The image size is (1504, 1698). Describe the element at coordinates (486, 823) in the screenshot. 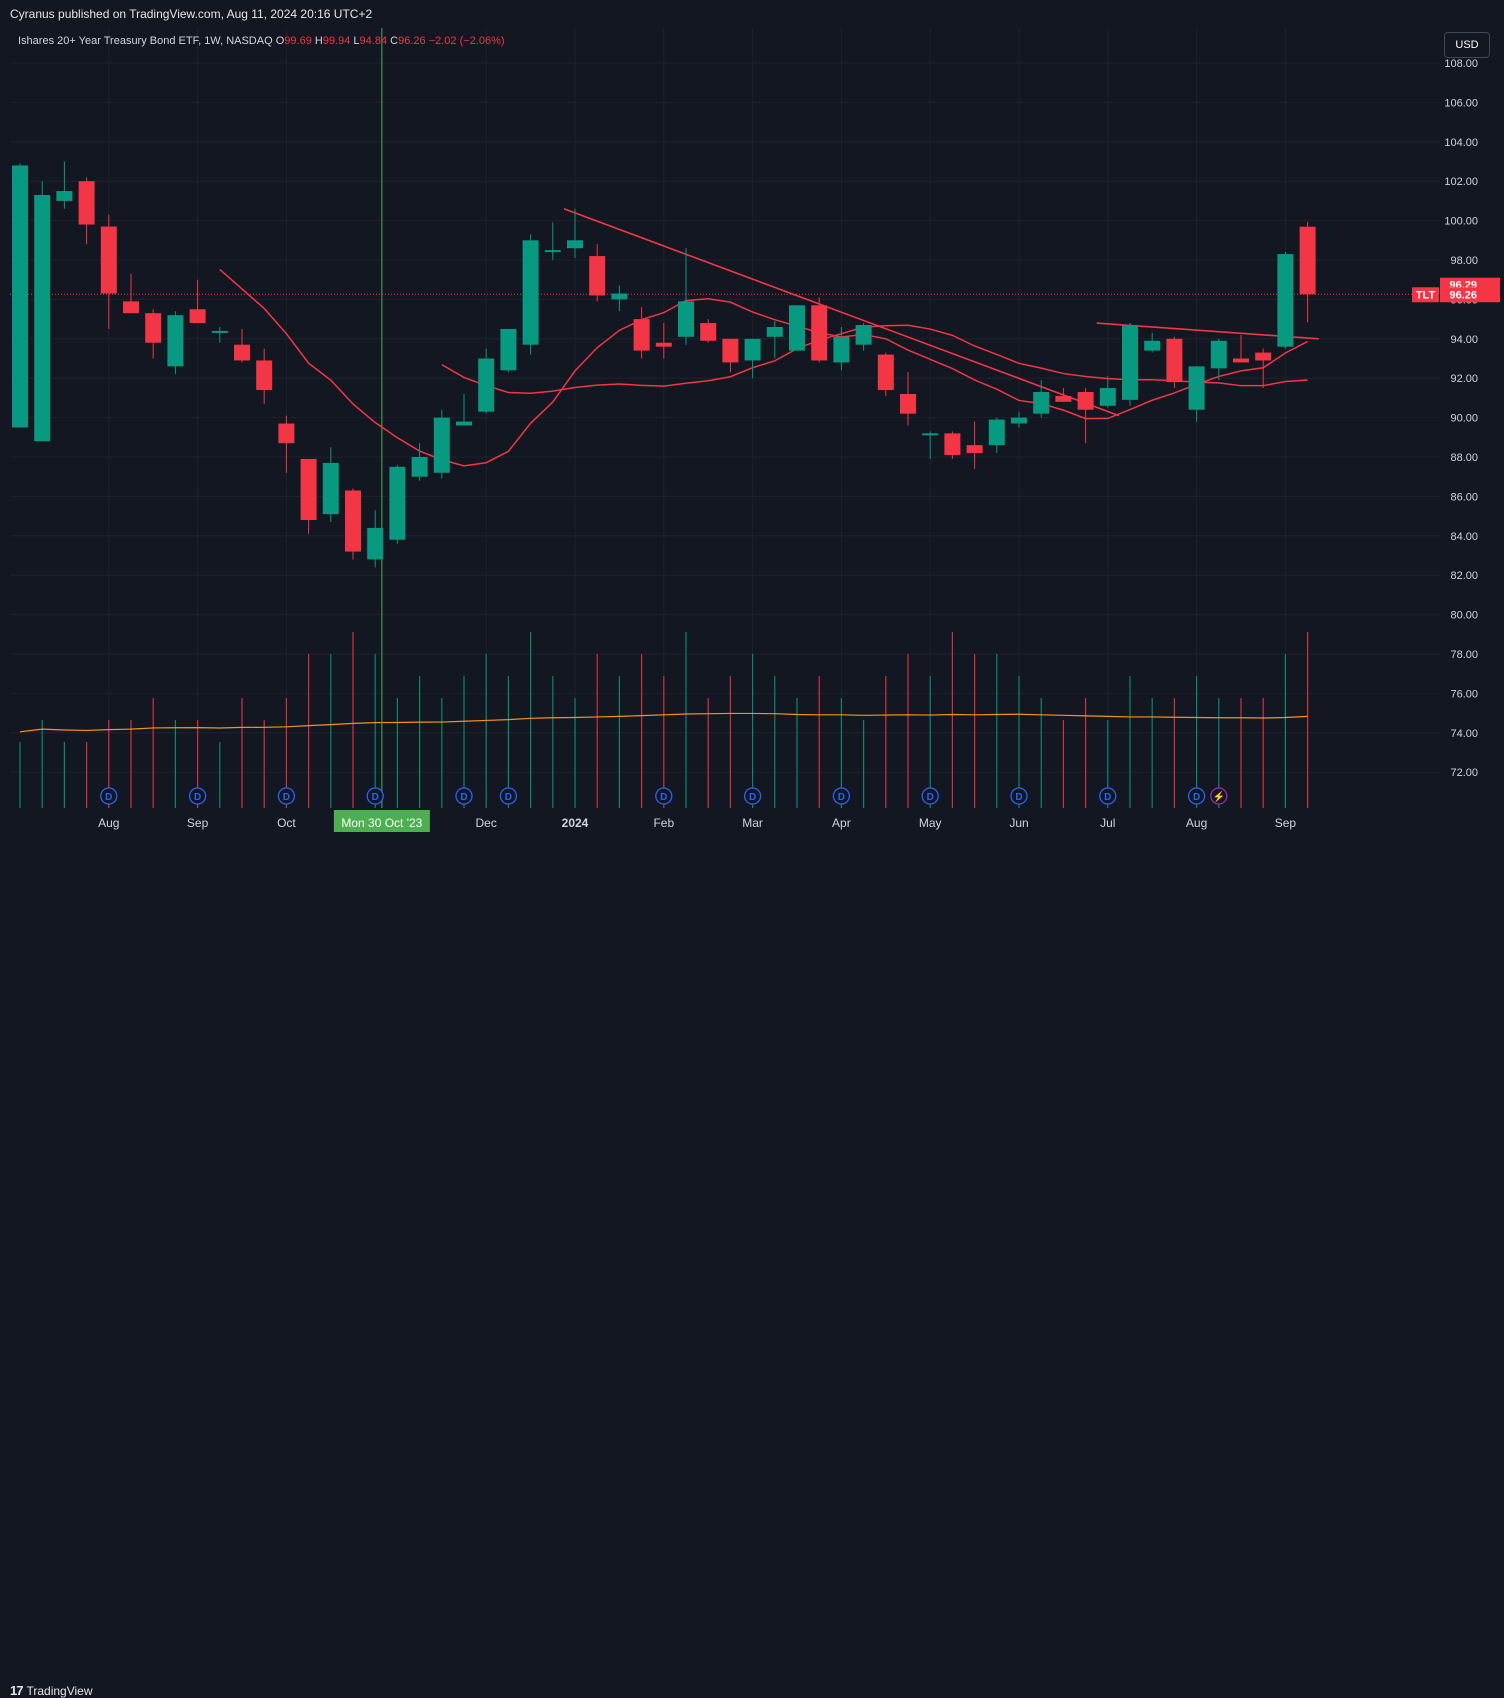

I see `time-axis-tick-label: Dec` at that location.